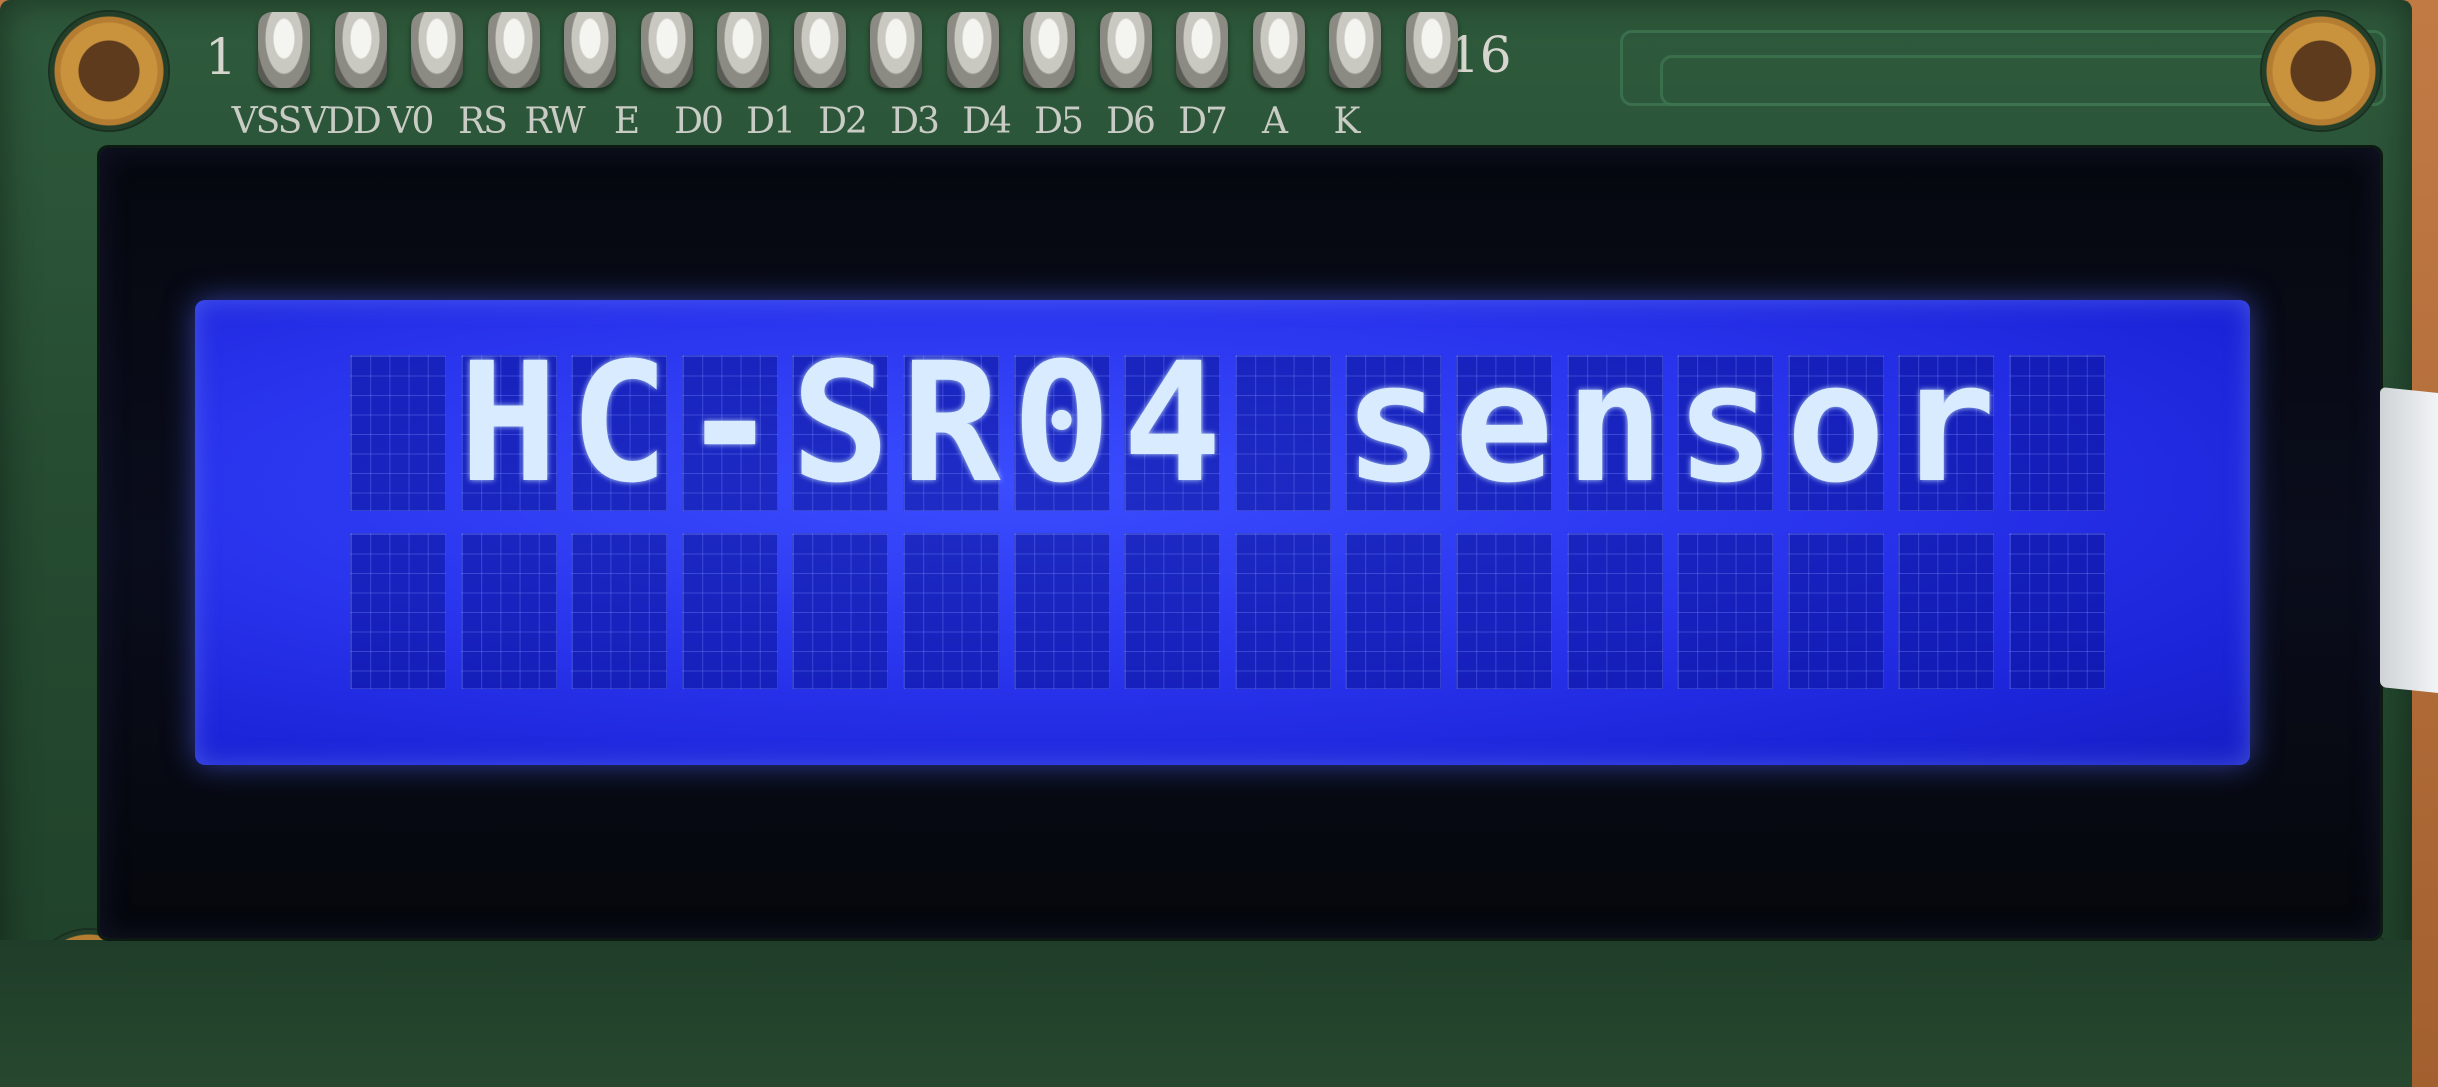 This screenshot has height=1087, width=2438. What do you see at coordinates (267, 121) in the screenshot?
I see `pin-label: VSS` at bounding box center [267, 121].